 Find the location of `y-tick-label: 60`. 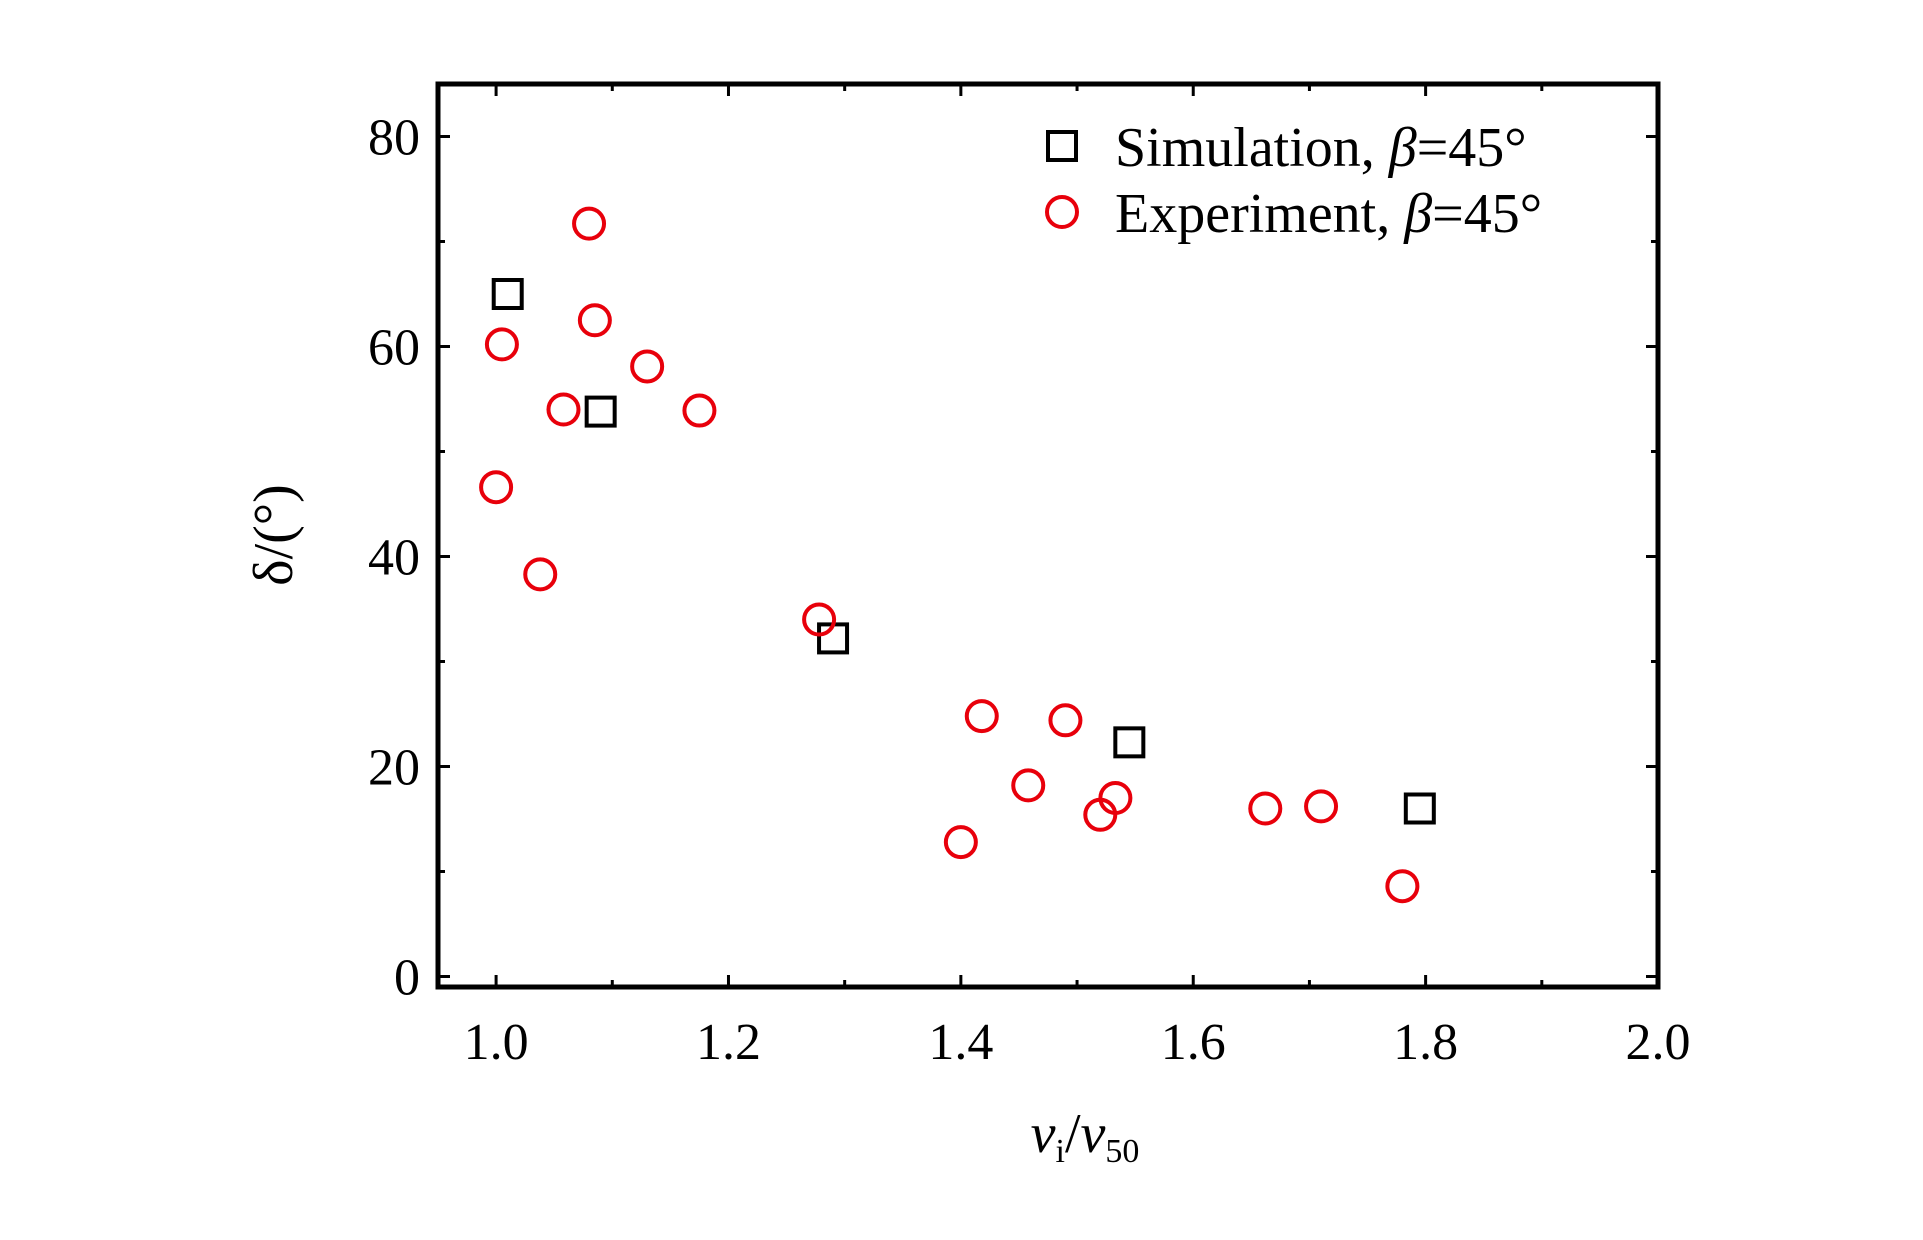

y-tick-label: 60 is located at coordinates (394, 348).